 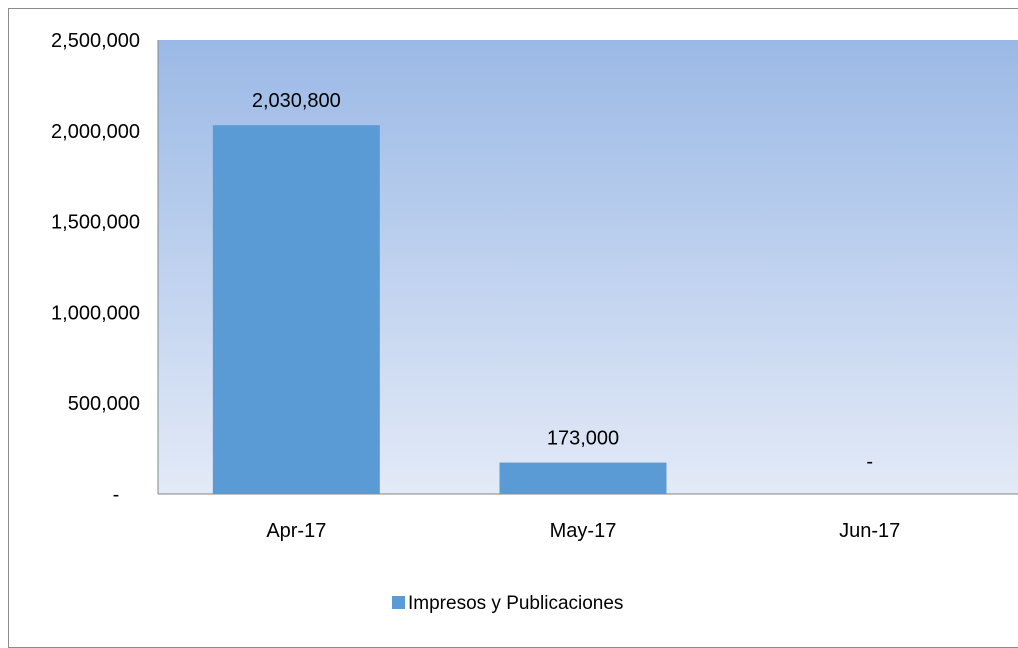 I want to click on y-tick-label: 1,000,000, so click(x=95, y=313).